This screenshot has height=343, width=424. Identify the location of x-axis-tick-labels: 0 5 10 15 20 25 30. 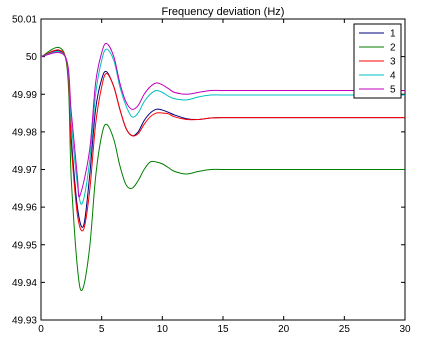
(224, 329).